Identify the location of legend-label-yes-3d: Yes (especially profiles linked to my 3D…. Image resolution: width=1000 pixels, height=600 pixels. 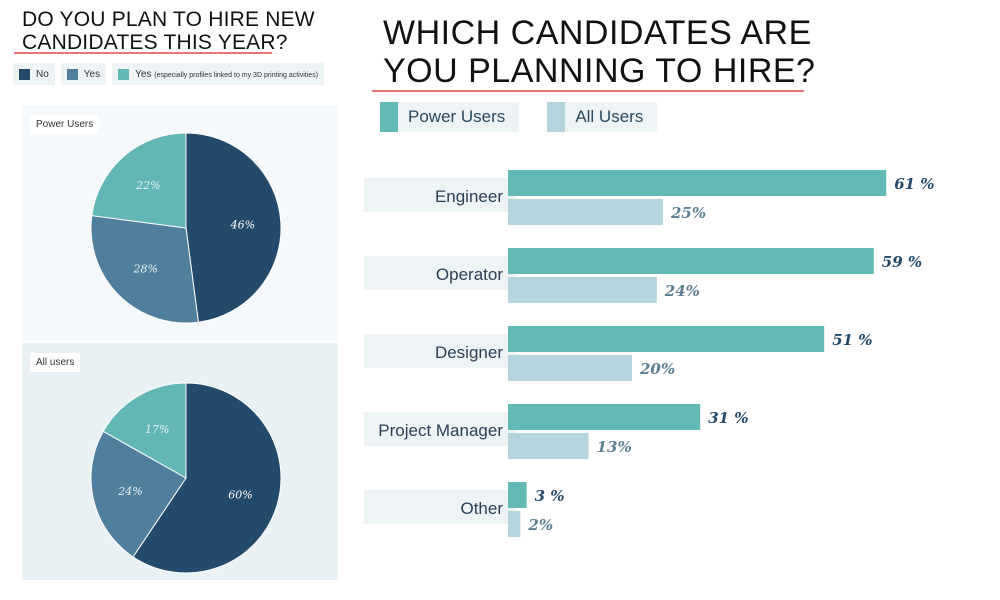
(226, 74).